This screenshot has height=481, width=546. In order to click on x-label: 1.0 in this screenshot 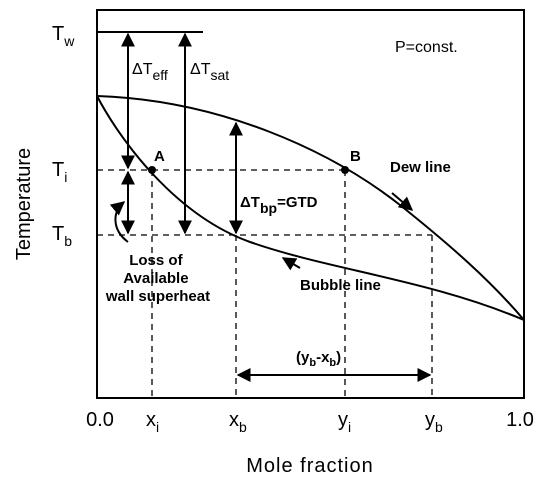, I will do `click(520, 420)`.